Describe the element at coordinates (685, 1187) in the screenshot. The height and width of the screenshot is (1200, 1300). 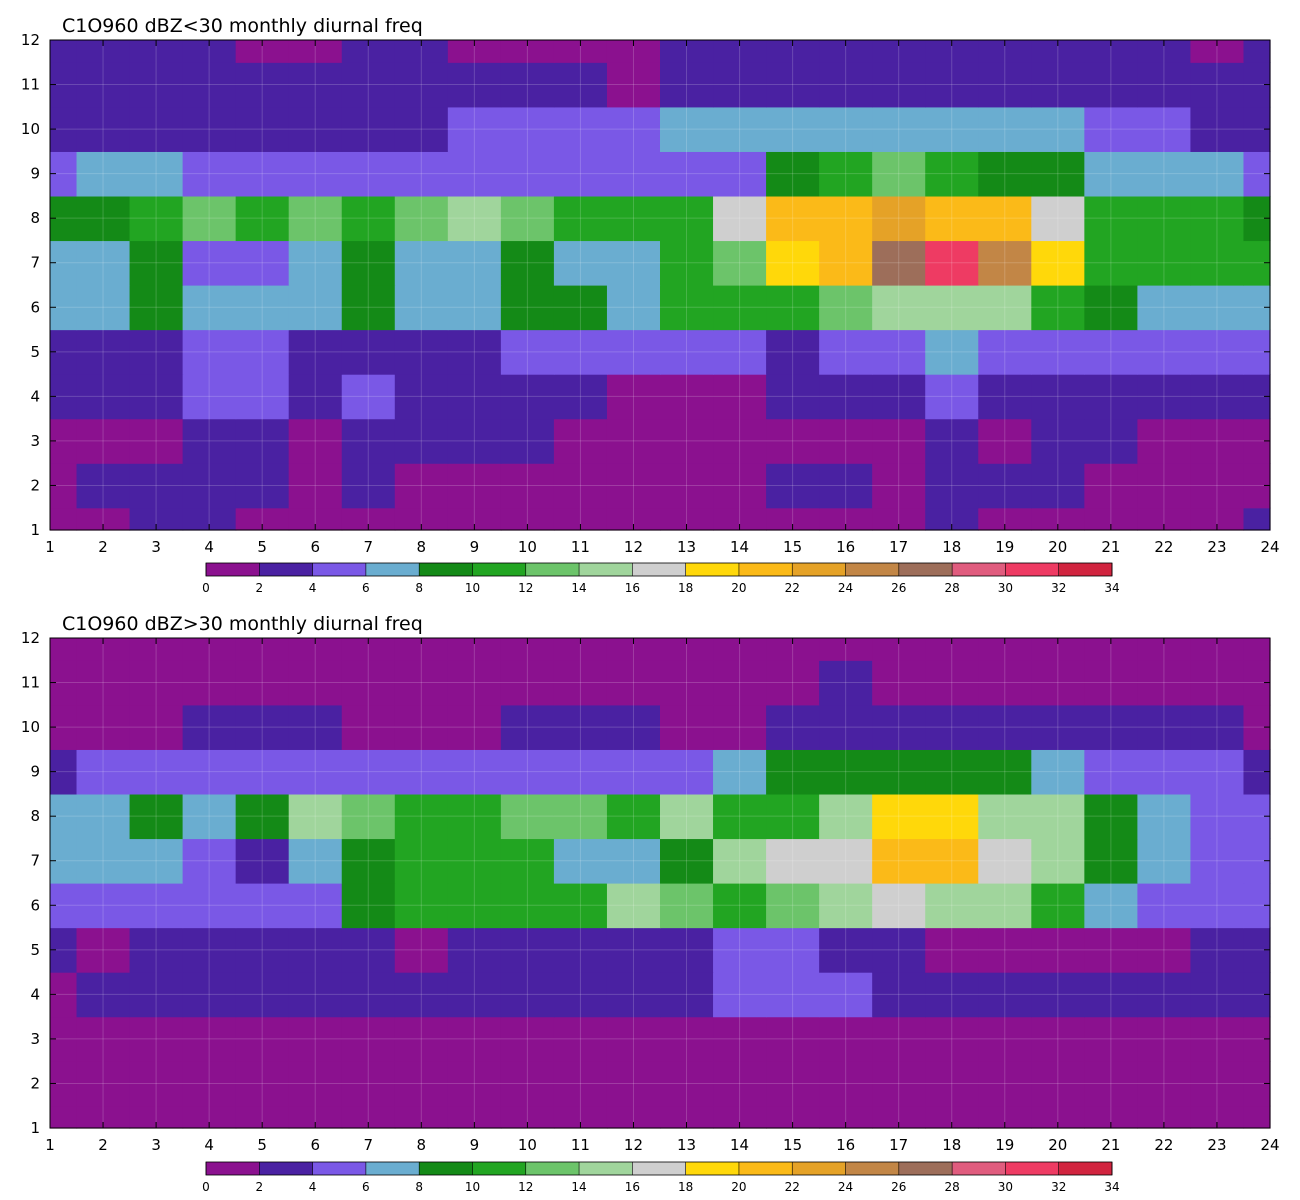
I see `colorbar-tick-label: 18` at that location.